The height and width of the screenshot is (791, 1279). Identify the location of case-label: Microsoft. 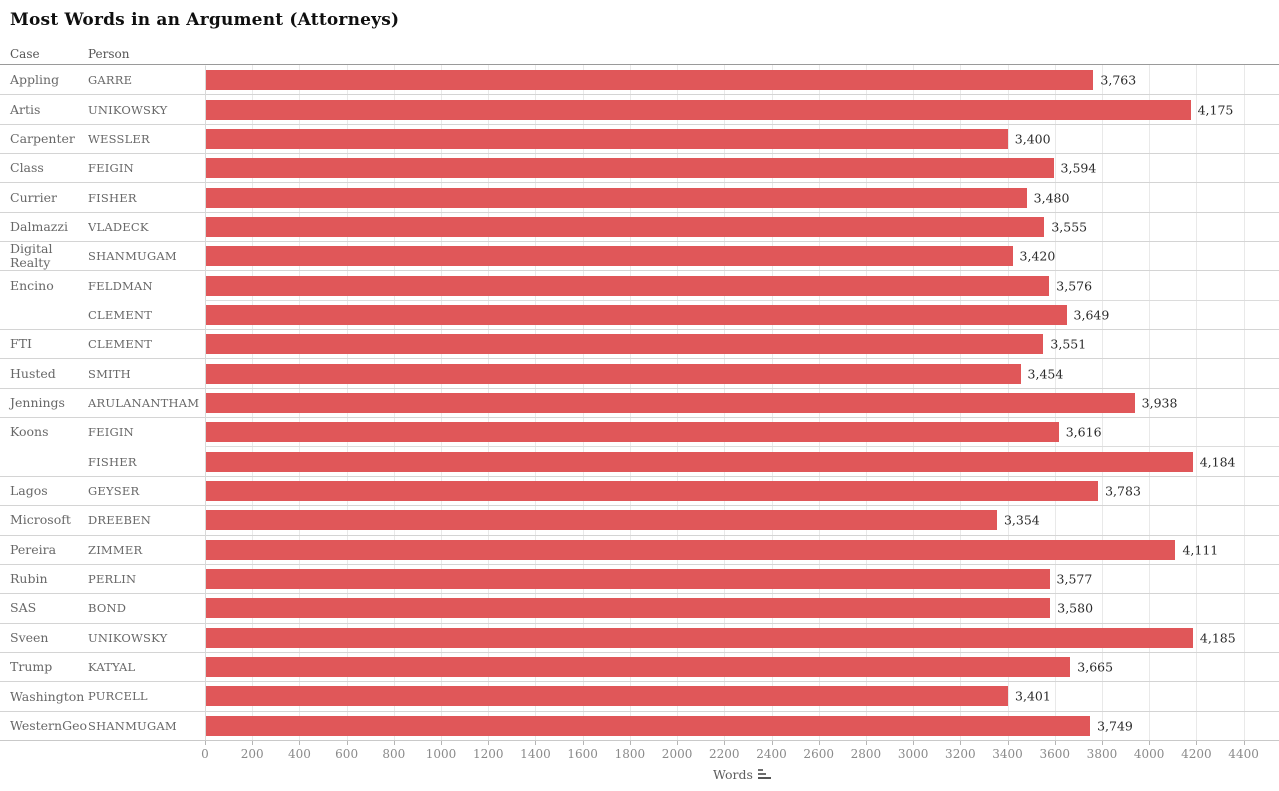
(44, 519).